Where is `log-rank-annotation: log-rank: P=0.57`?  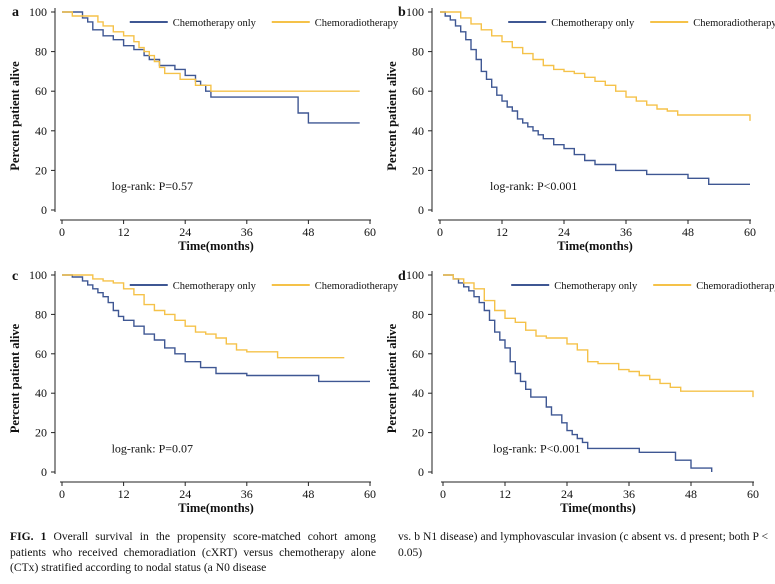
log-rank-annotation: log-rank: P=0.57 is located at coordinates (152, 186).